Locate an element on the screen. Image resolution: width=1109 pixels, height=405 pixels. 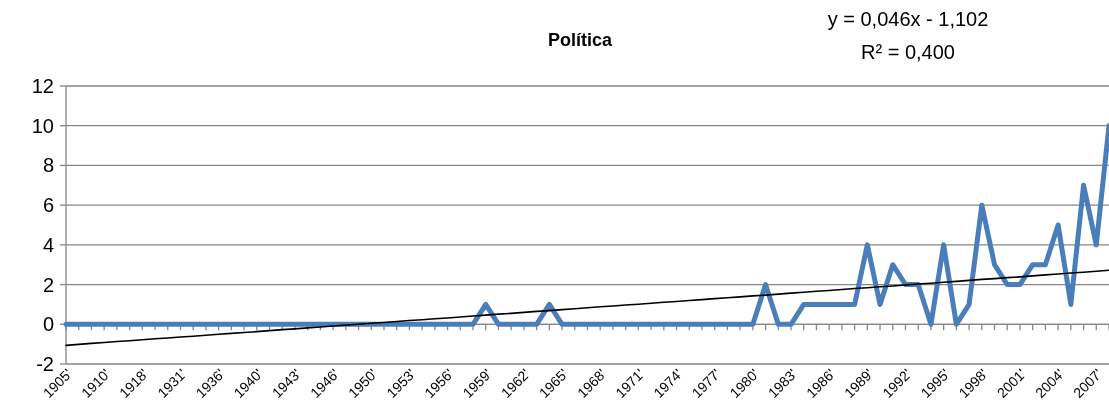
y-tick-label: 2 is located at coordinates (48, 284).